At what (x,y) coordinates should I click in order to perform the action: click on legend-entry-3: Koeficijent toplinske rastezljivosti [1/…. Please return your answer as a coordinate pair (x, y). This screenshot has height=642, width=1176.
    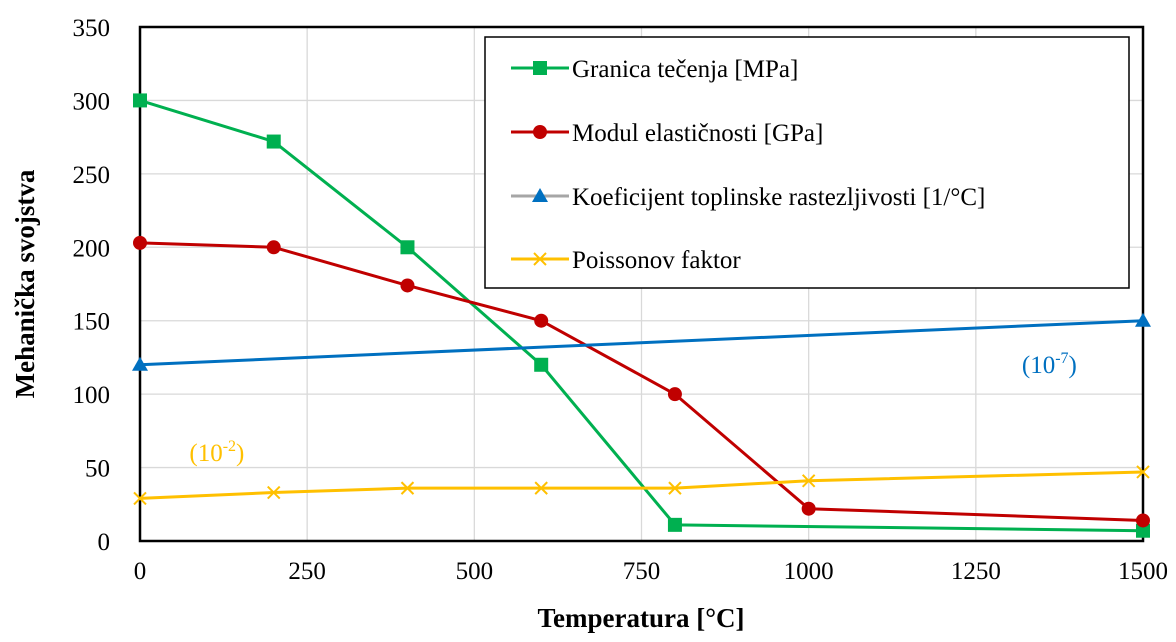
    Looking at the image, I should click on (748, 197).